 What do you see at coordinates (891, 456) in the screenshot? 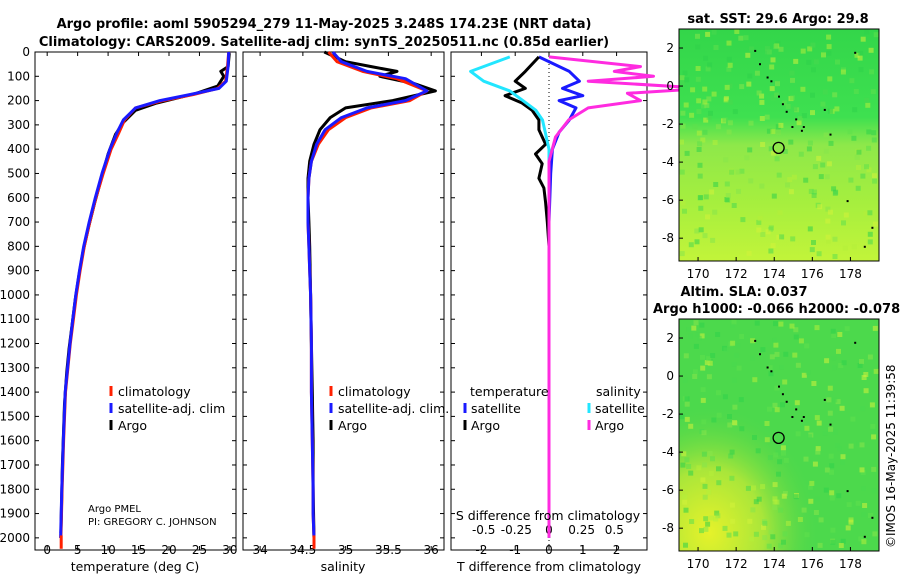
I see `watermark: ©IMOS 16-May-2025 11:39:58` at bounding box center [891, 456].